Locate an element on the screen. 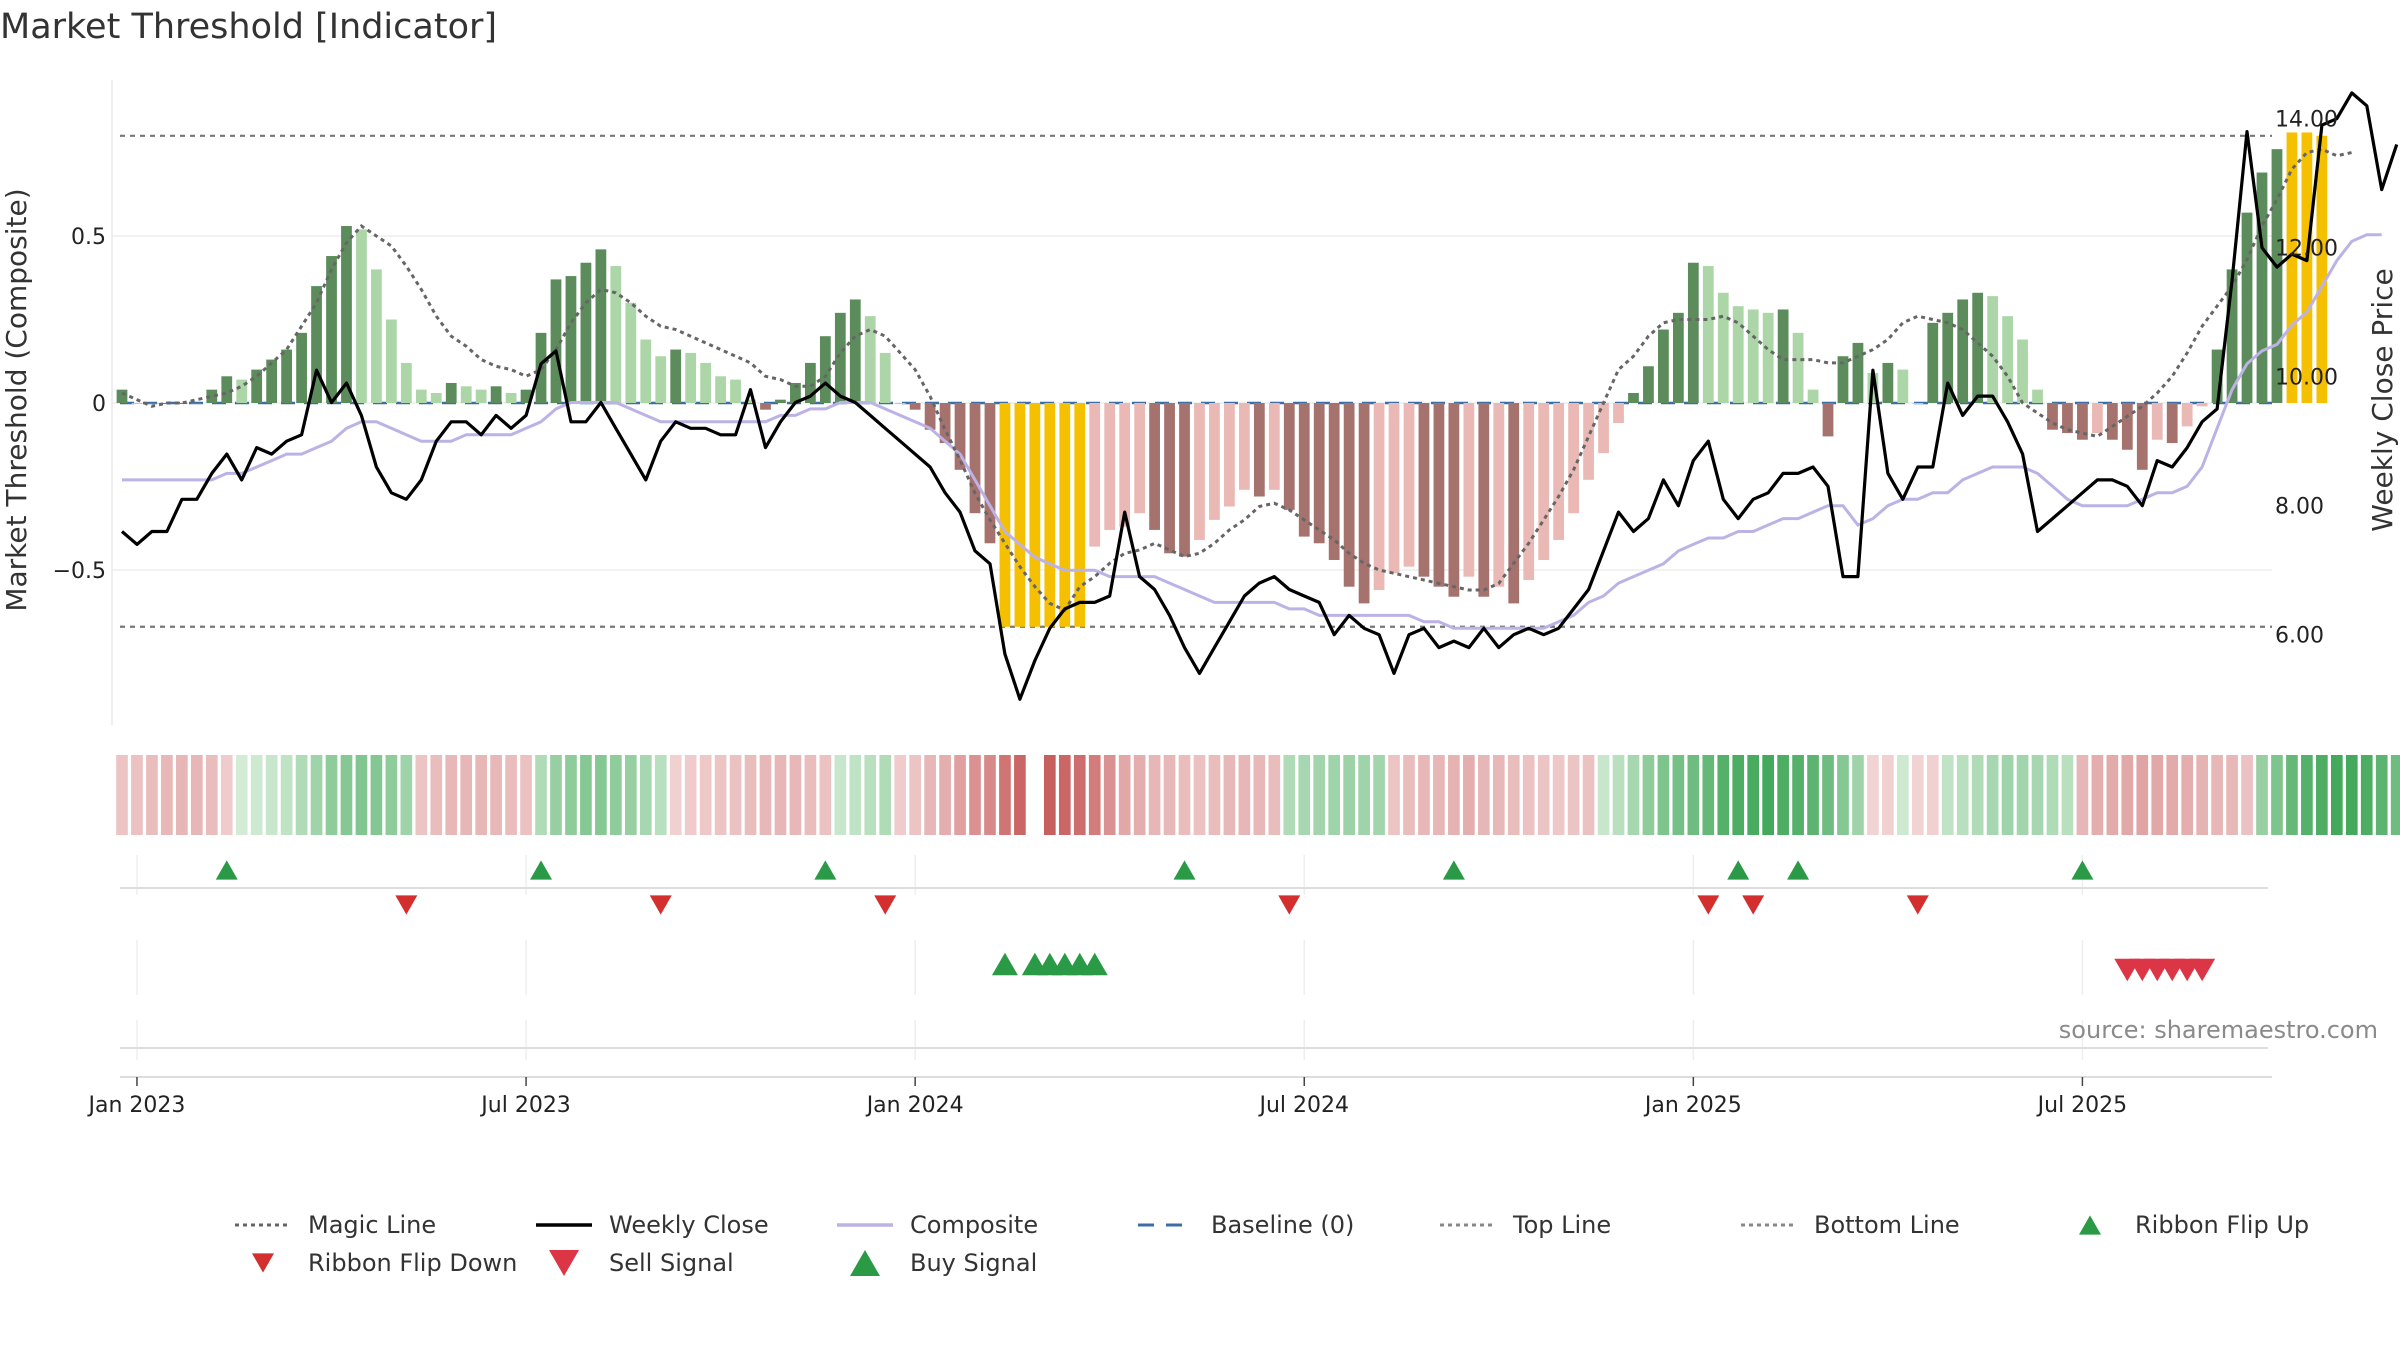 This screenshot has width=2400, height=1350. x-tick-label: Jul 2023 is located at coordinates (525, 1105).